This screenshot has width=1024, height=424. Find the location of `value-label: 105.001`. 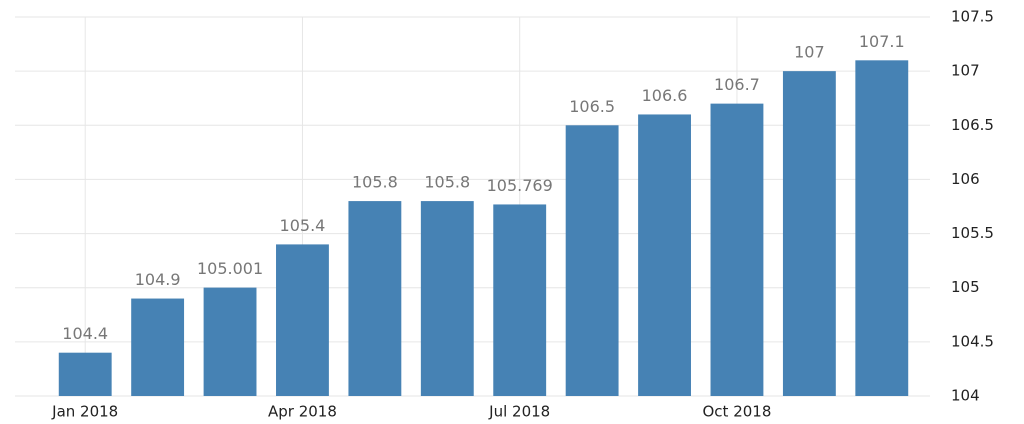

value-label: 105.001 is located at coordinates (230, 268).